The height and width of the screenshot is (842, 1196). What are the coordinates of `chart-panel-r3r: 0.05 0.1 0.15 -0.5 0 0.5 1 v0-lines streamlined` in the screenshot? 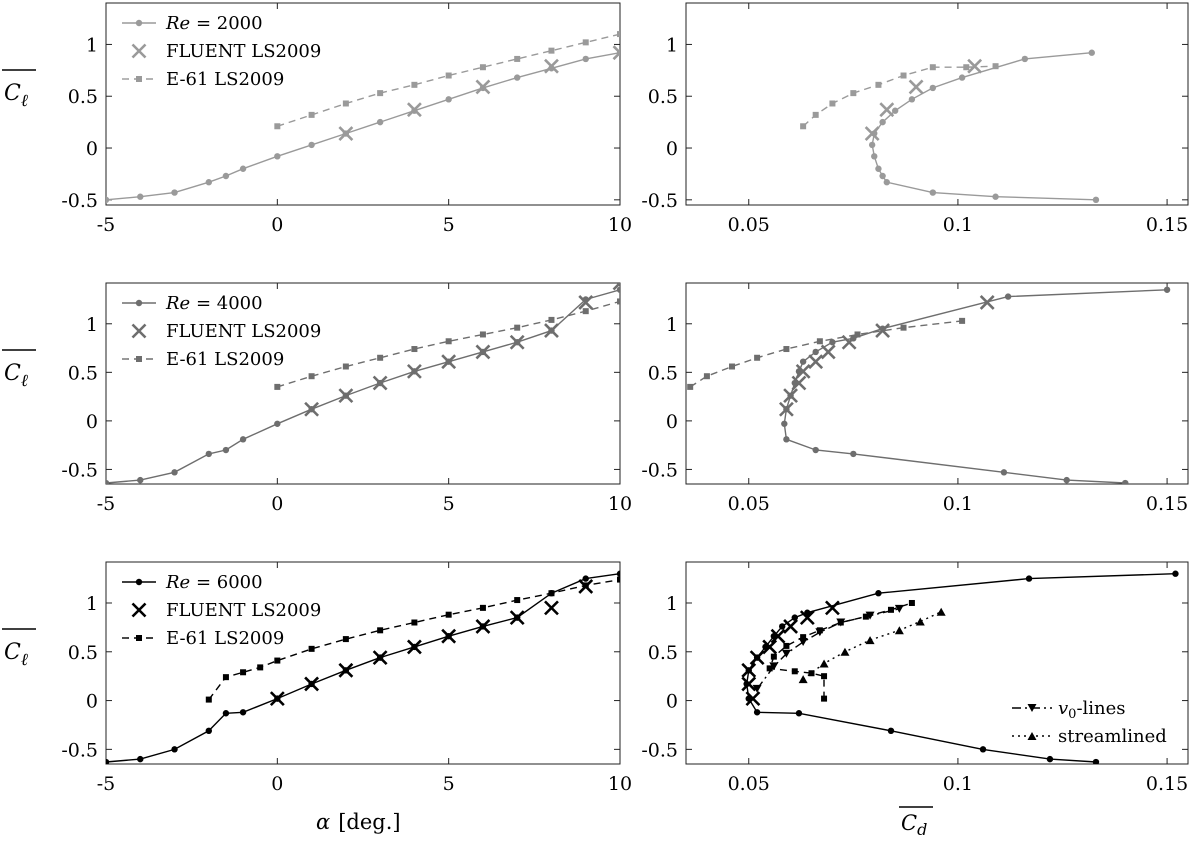 It's located at (915, 678).